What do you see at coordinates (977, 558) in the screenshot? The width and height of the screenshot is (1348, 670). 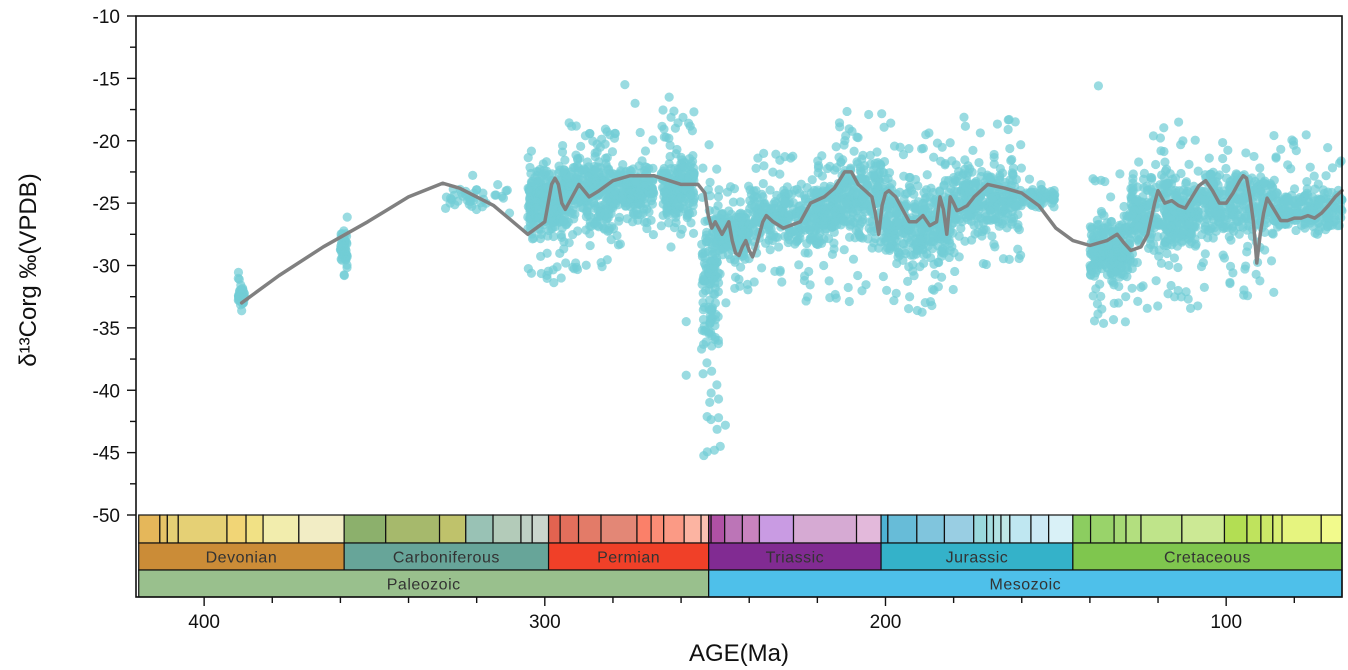 I see `period-label: Jurassic` at bounding box center [977, 558].